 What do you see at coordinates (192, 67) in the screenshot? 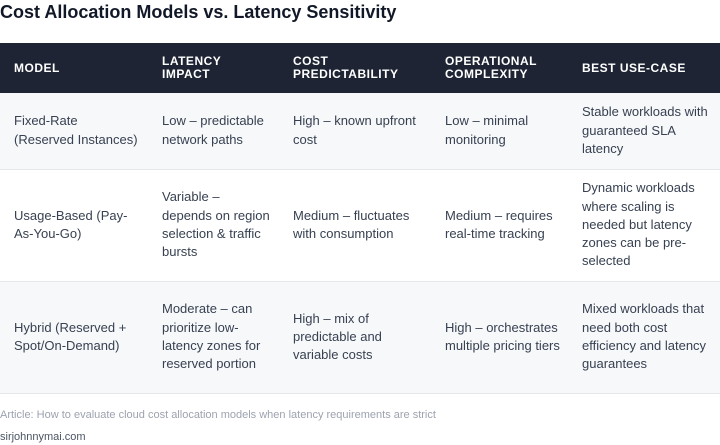
I see `header-latency-impact: LATENCY IMPACT` at bounding box center [192, 67].